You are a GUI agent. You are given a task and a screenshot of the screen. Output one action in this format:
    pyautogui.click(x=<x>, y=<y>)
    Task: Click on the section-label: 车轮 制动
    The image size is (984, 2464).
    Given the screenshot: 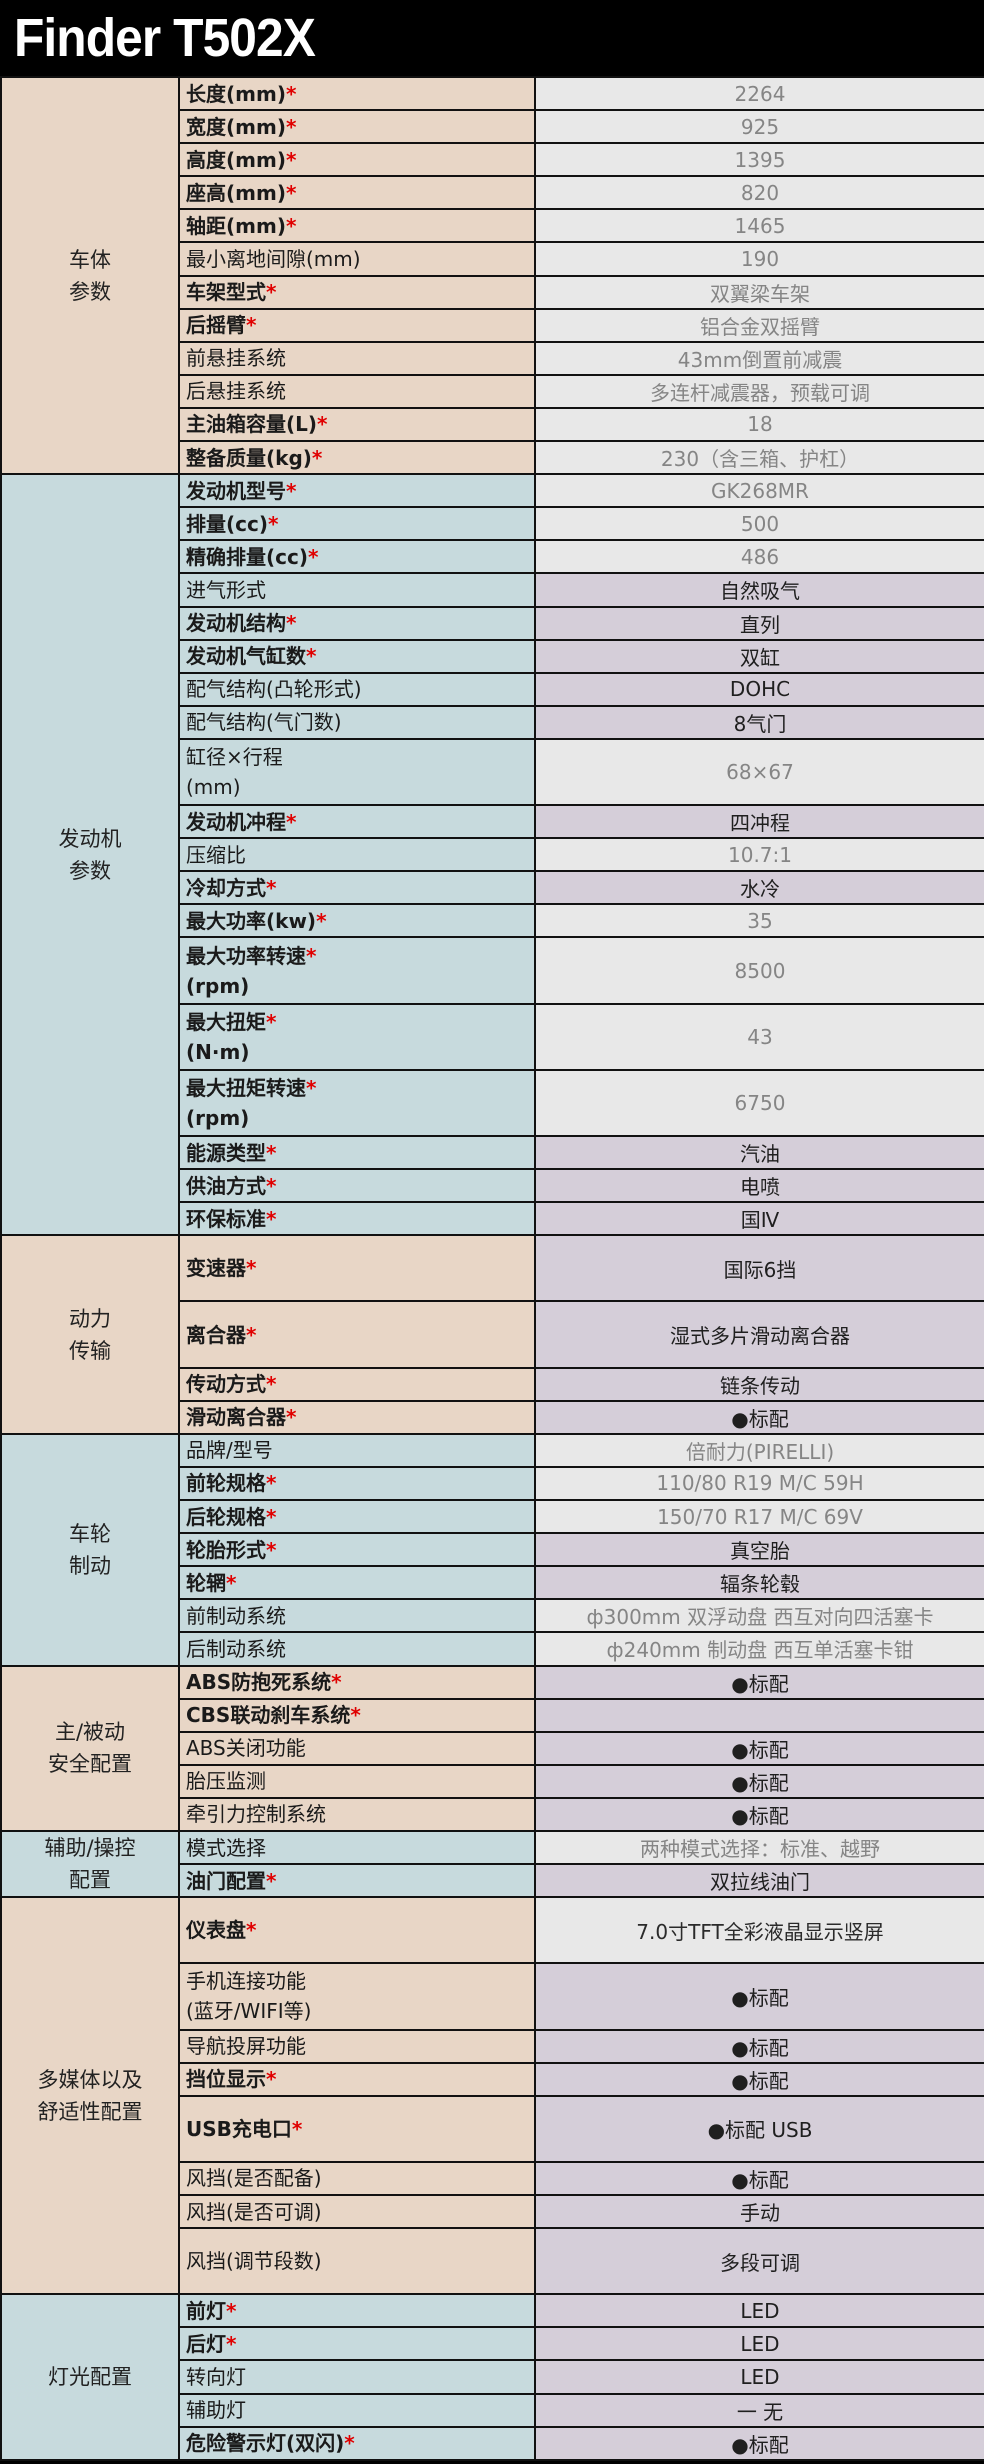 What is the action you would take?
    pyautogui.click(x=90, y=1549)
    